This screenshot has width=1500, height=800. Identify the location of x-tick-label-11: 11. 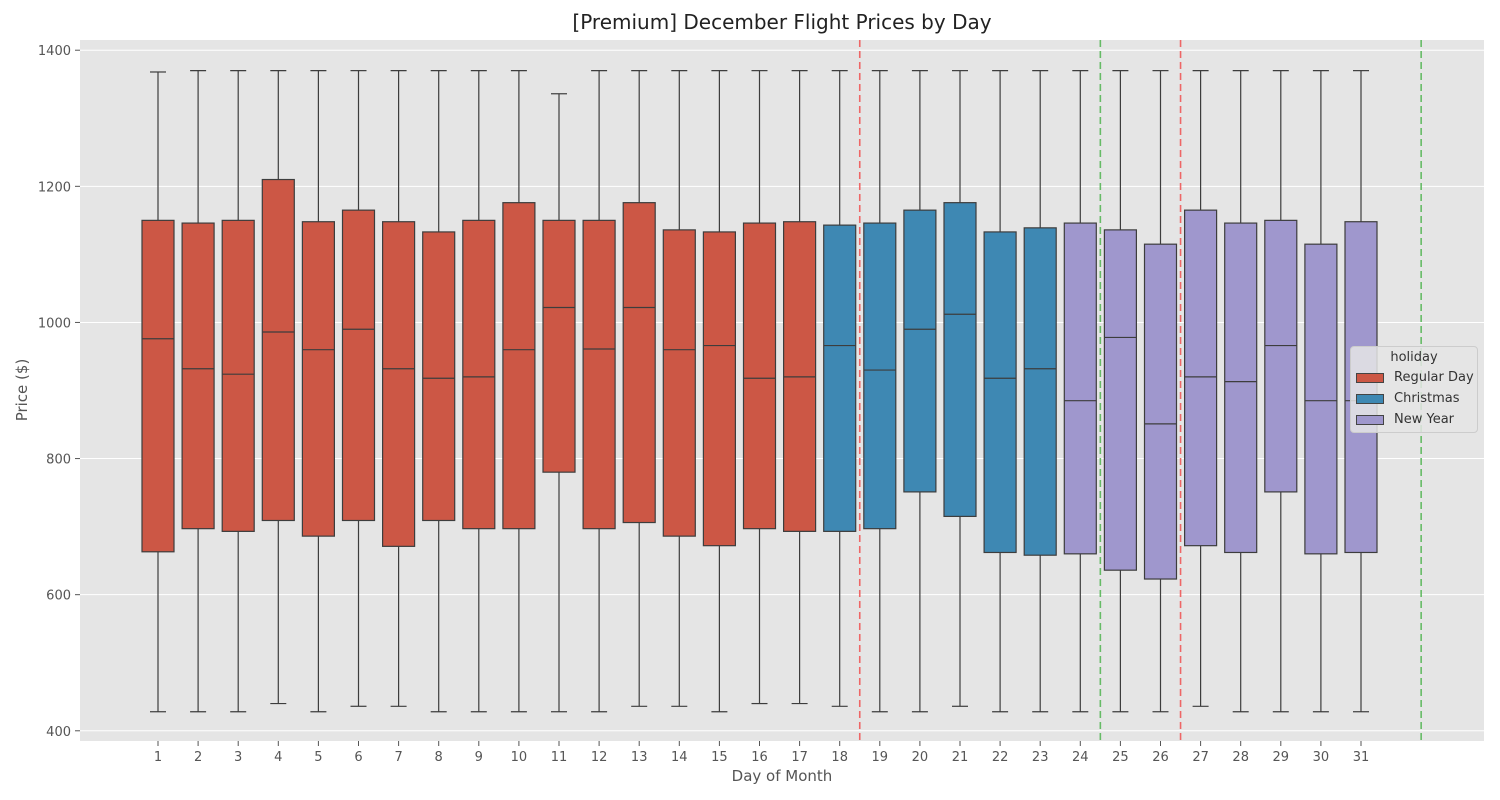
(559, 757).